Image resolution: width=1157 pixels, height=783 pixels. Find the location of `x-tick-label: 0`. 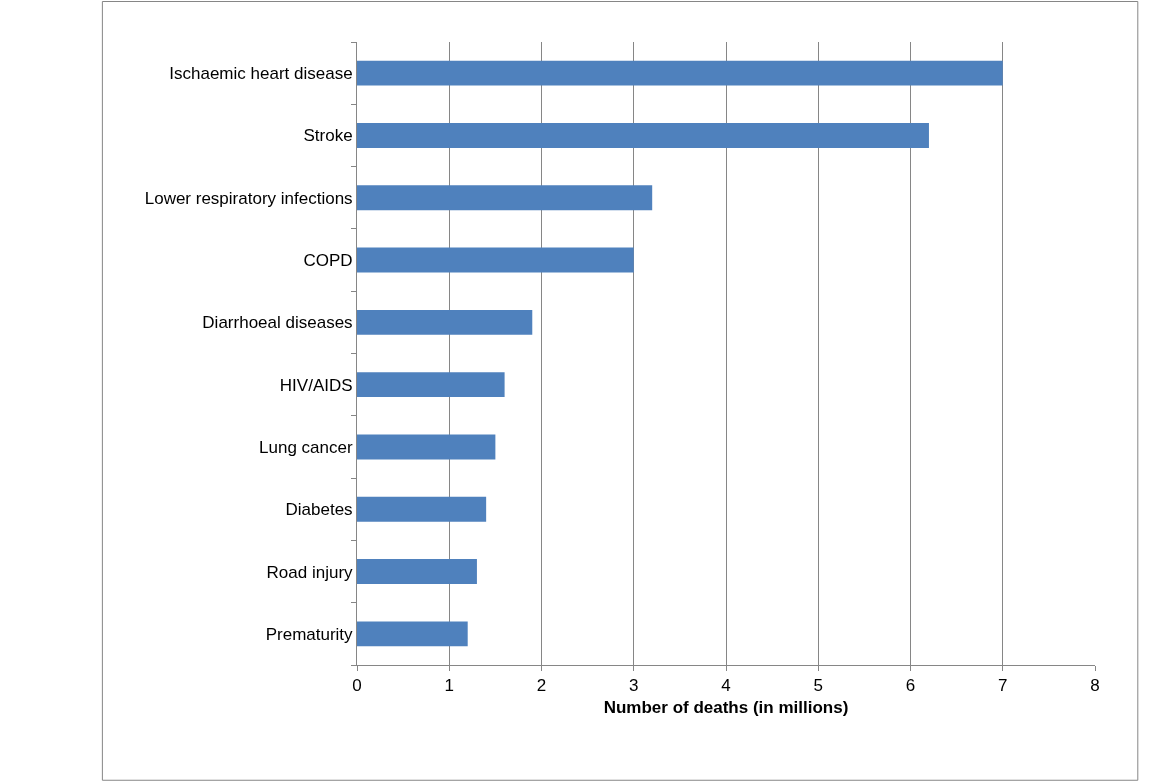

x-tick-label: 0 is located at coordinates (357, 686).